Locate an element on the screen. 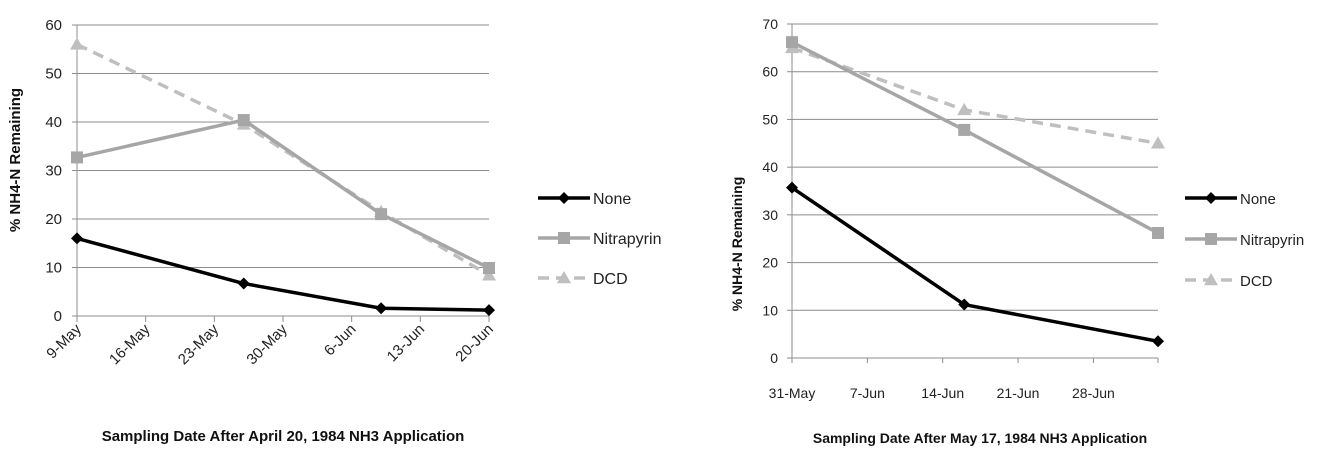  y-tick-label: 70 is located at coordinates (770, 24).